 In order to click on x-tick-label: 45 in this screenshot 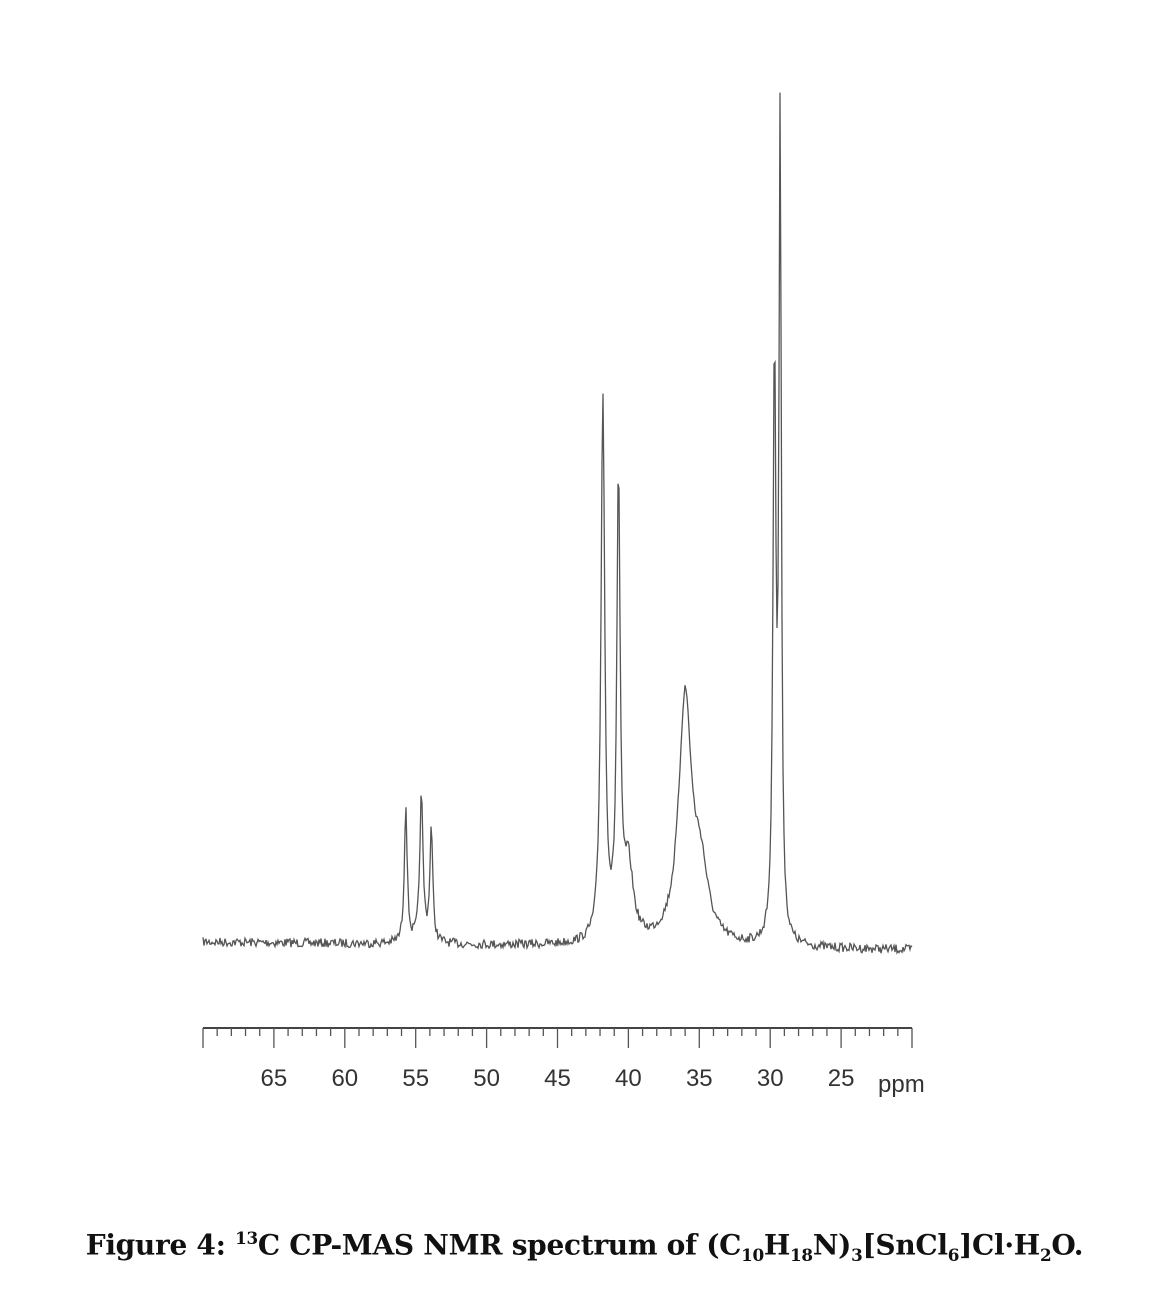, I will do `click(557, 1078)`.